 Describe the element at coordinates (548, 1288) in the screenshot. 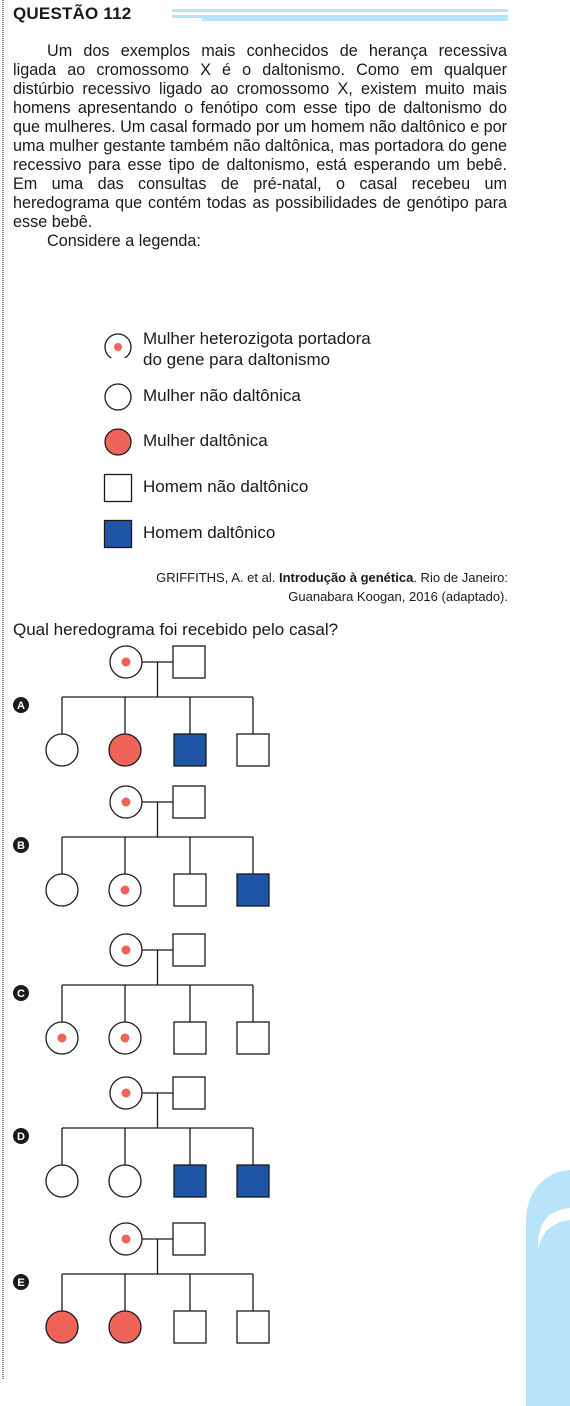

I see `page-corner-decoration` at that location.